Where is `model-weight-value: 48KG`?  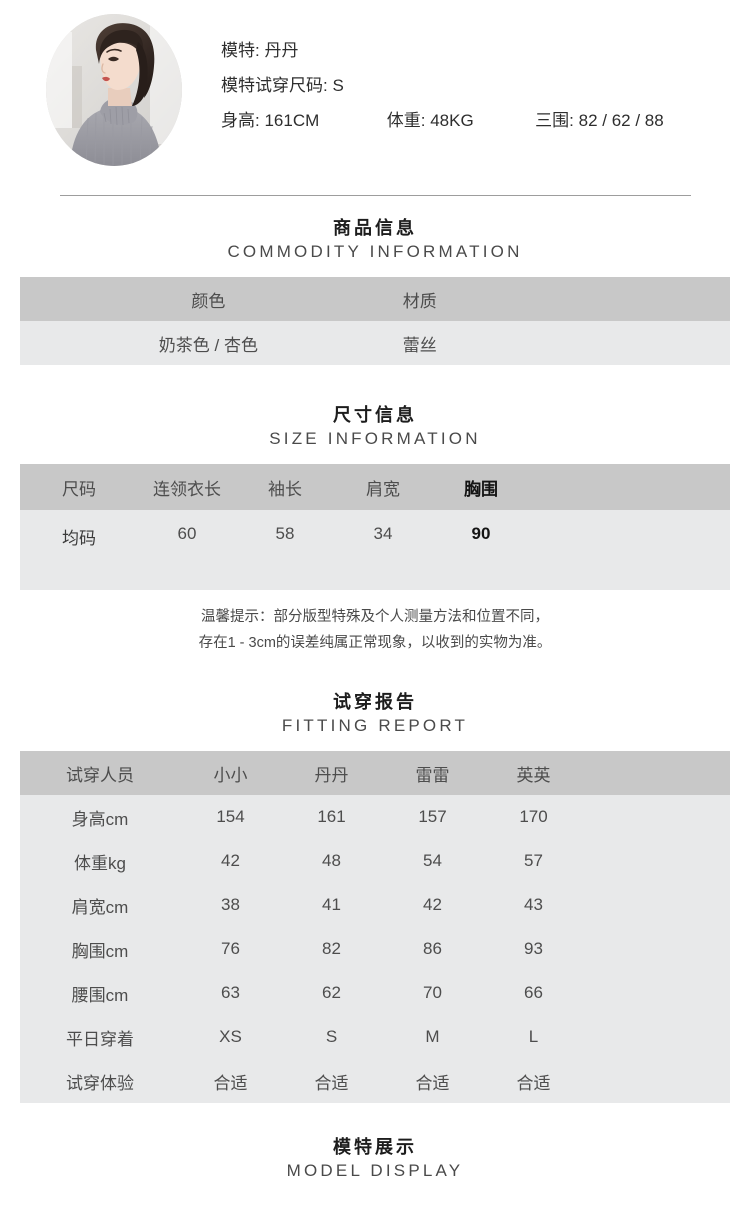 model-weight-value: 48KG is located at coordinates (452, 120).